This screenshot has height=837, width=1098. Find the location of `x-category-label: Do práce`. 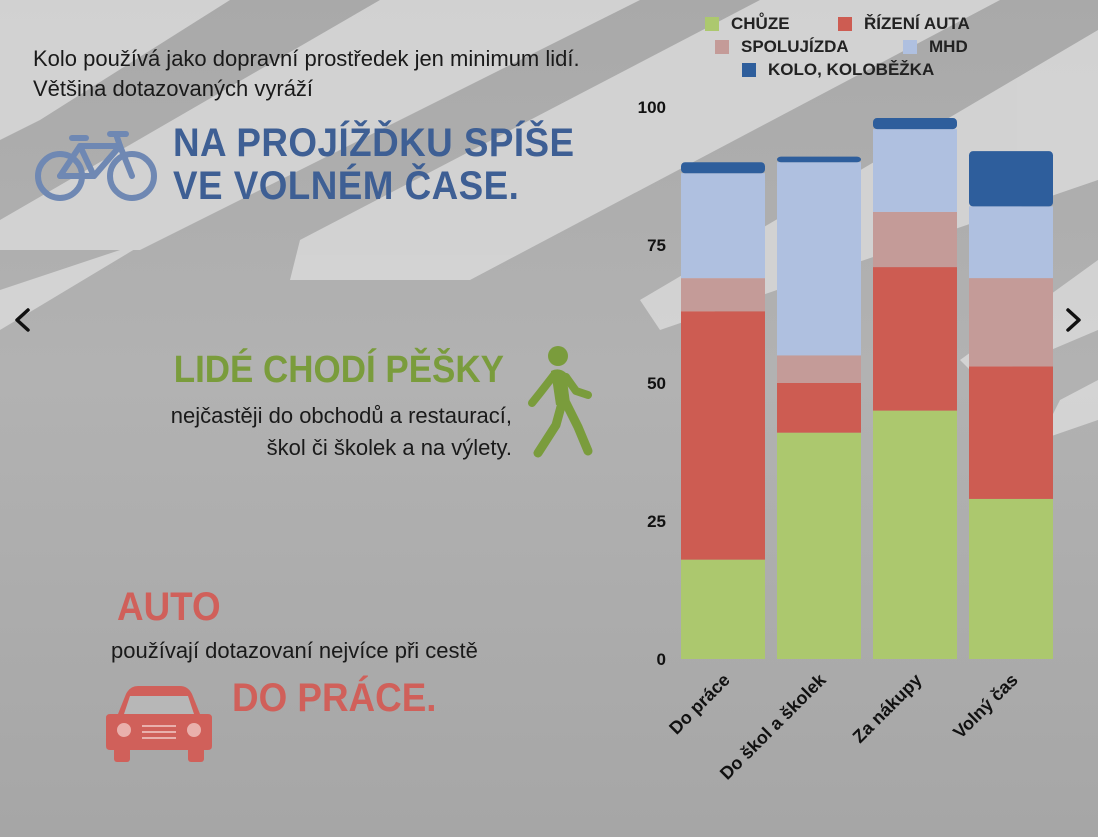

x-category-label: Do práce is located at coordinates (699, 704).